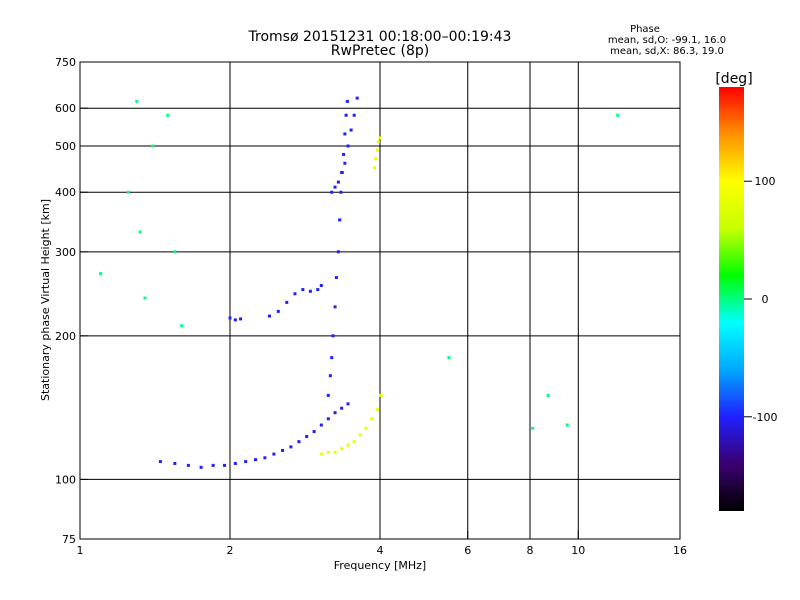 The height and width of the screenshot is (600, 800). I want to click on y-tick-label: 400, so click(65, 192).